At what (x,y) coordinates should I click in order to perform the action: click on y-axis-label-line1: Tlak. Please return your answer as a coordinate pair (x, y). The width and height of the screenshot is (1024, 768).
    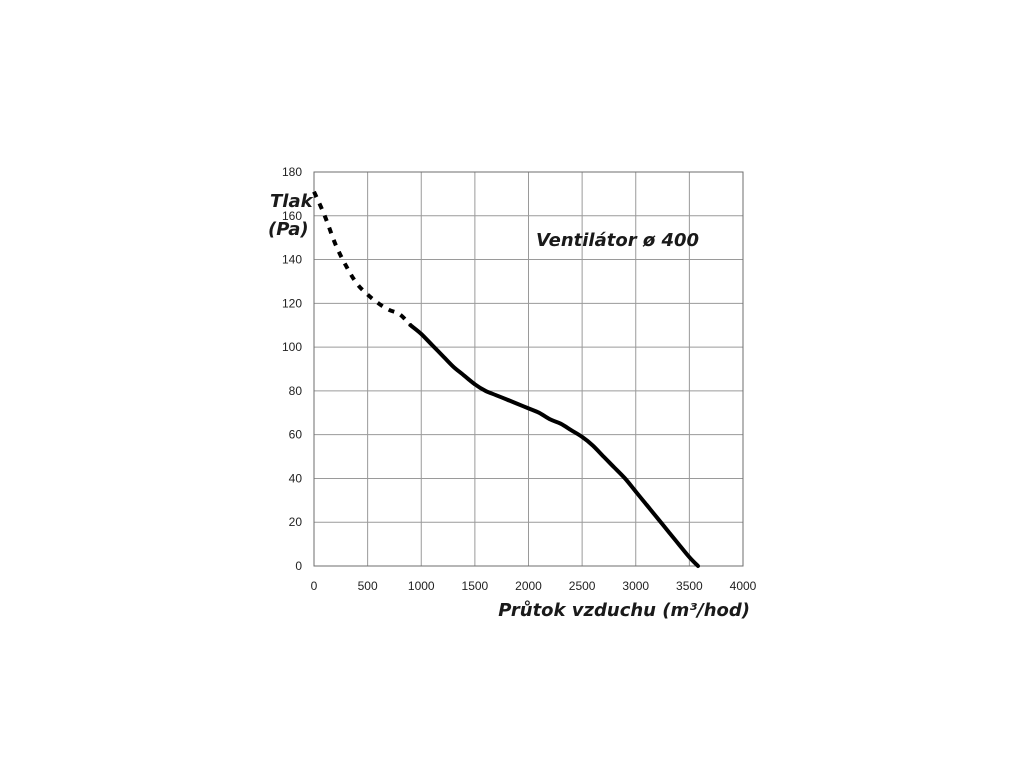
    Looking at the image, I should click on (292, 201).